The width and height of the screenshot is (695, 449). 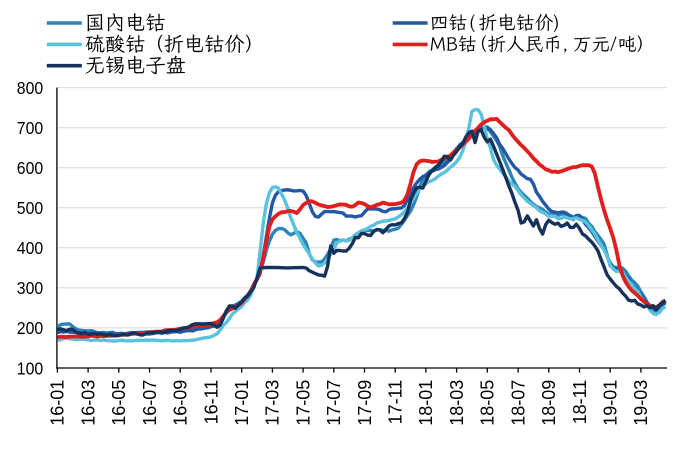 I want to click on svg-text: 600, so click(x=30, y=168).